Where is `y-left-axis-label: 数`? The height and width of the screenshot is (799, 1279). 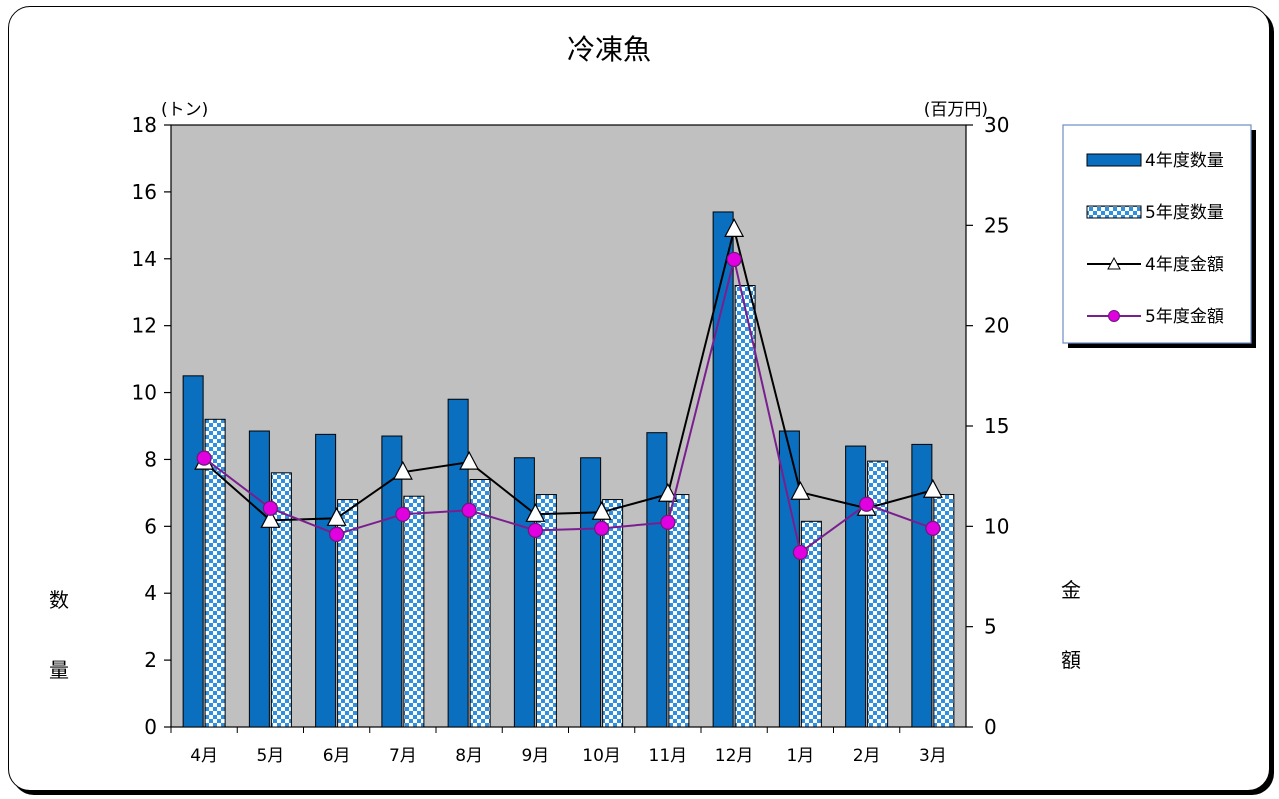 y-left-axis-label: 数 is located at coordinates (59, 600).